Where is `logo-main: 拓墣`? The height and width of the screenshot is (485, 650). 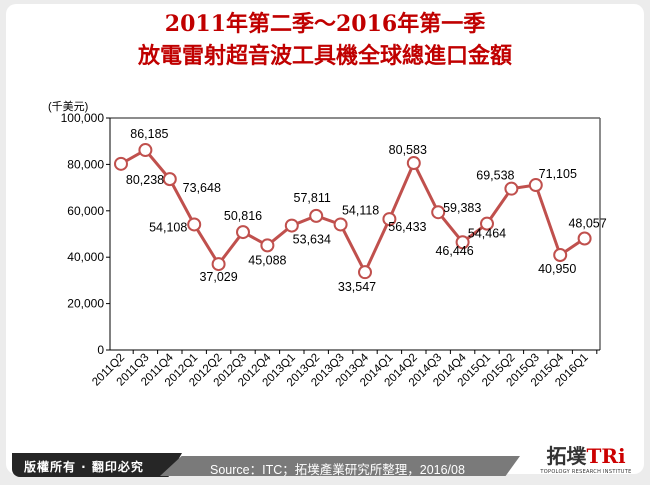
logo-main: 拓墣 is located at coordinates (566, 456).